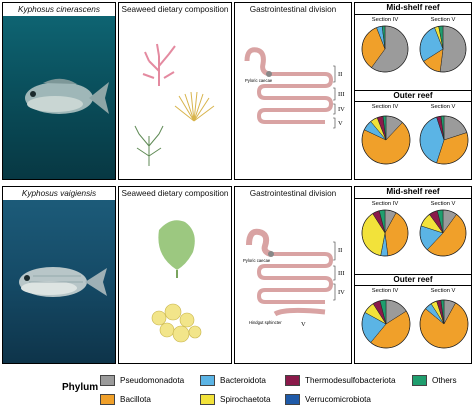 This screenshot has height=414, width=474. I want to click on species-title: Kyphosus cinerascens, so click(59, 9).